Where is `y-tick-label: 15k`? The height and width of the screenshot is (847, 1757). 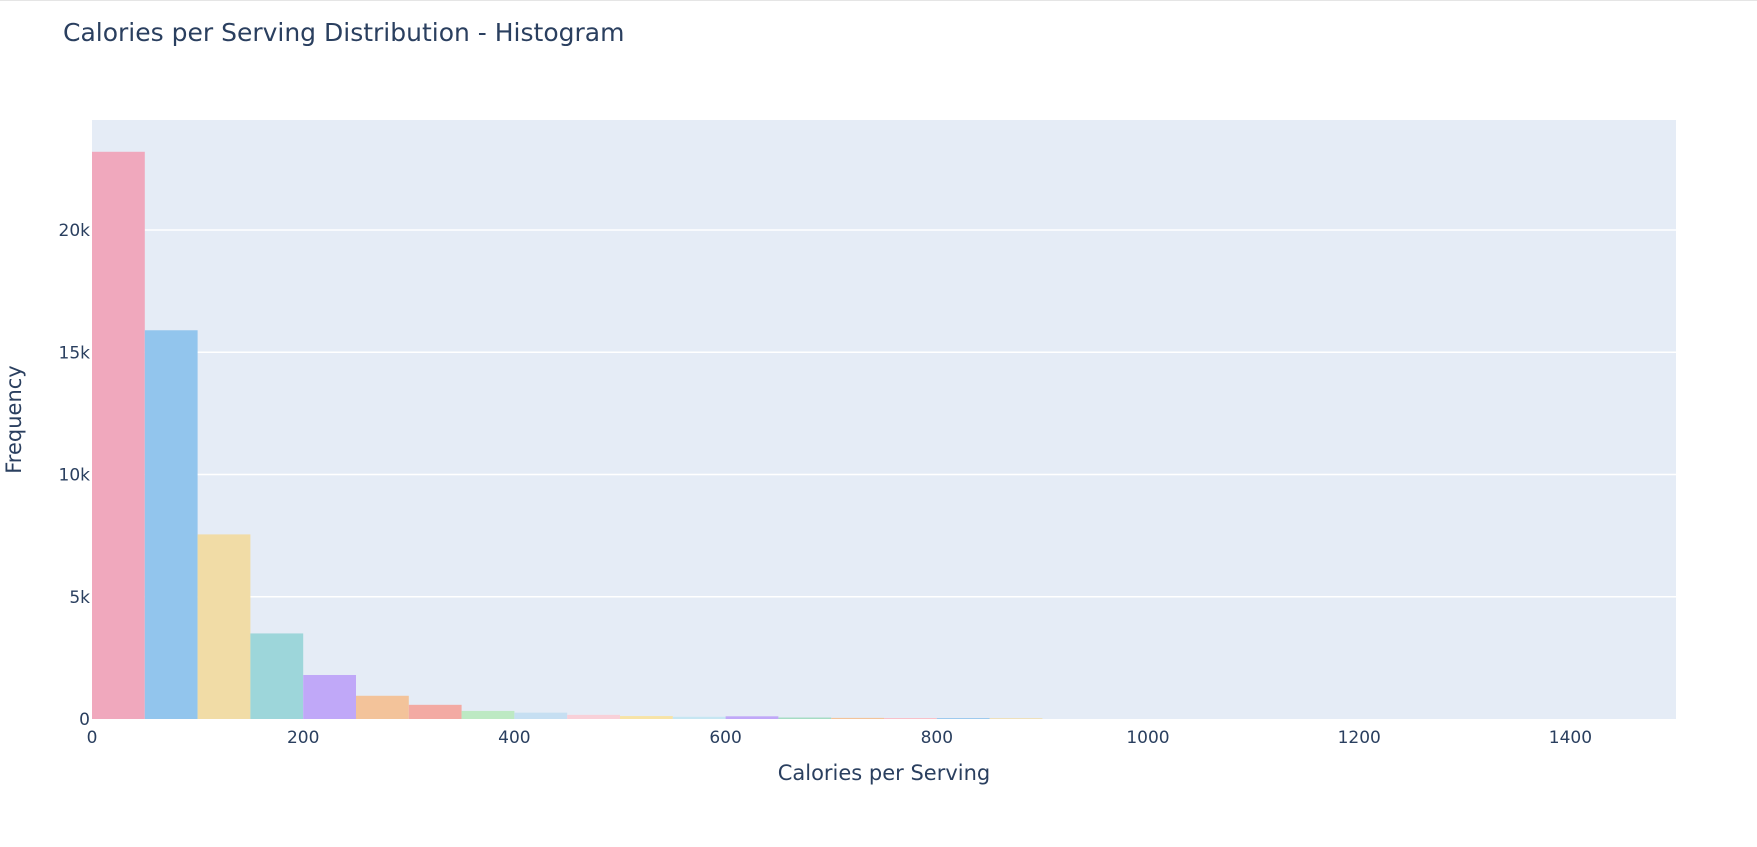 y-tick-label: 15k is located at coordinates (75, 353).